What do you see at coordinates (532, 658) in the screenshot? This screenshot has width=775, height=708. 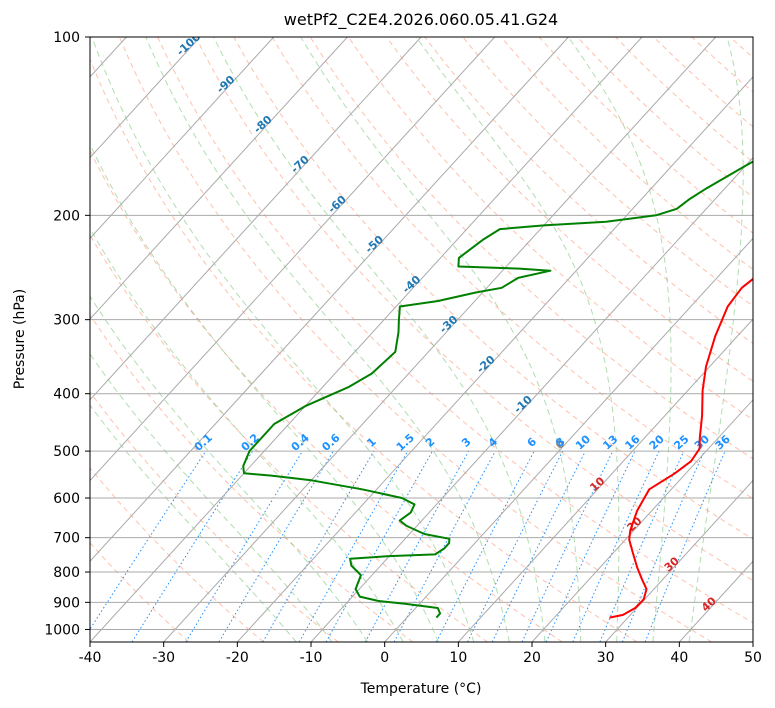 I see `x-tick-label: 20` at bounding box center [532, 658].